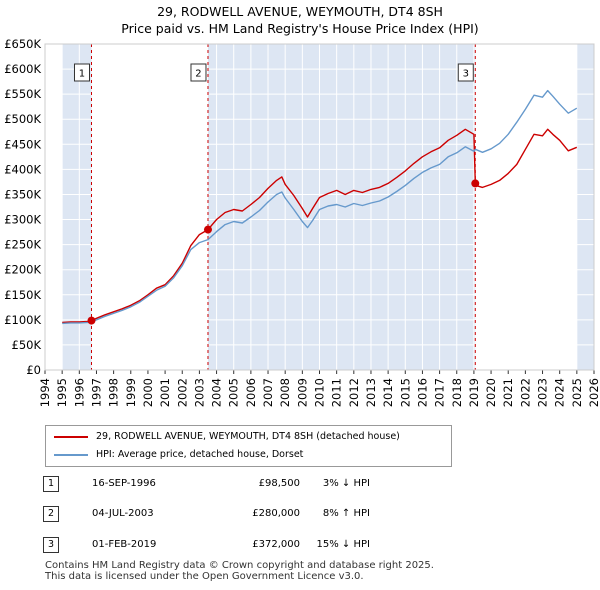 Image resolution: width=600 pixels, height=590 pixels. Describe the element at coordinates (343, 544) in the screenshot. I see `sale-hpi-diff: 15% ↓ HPI` at that location.